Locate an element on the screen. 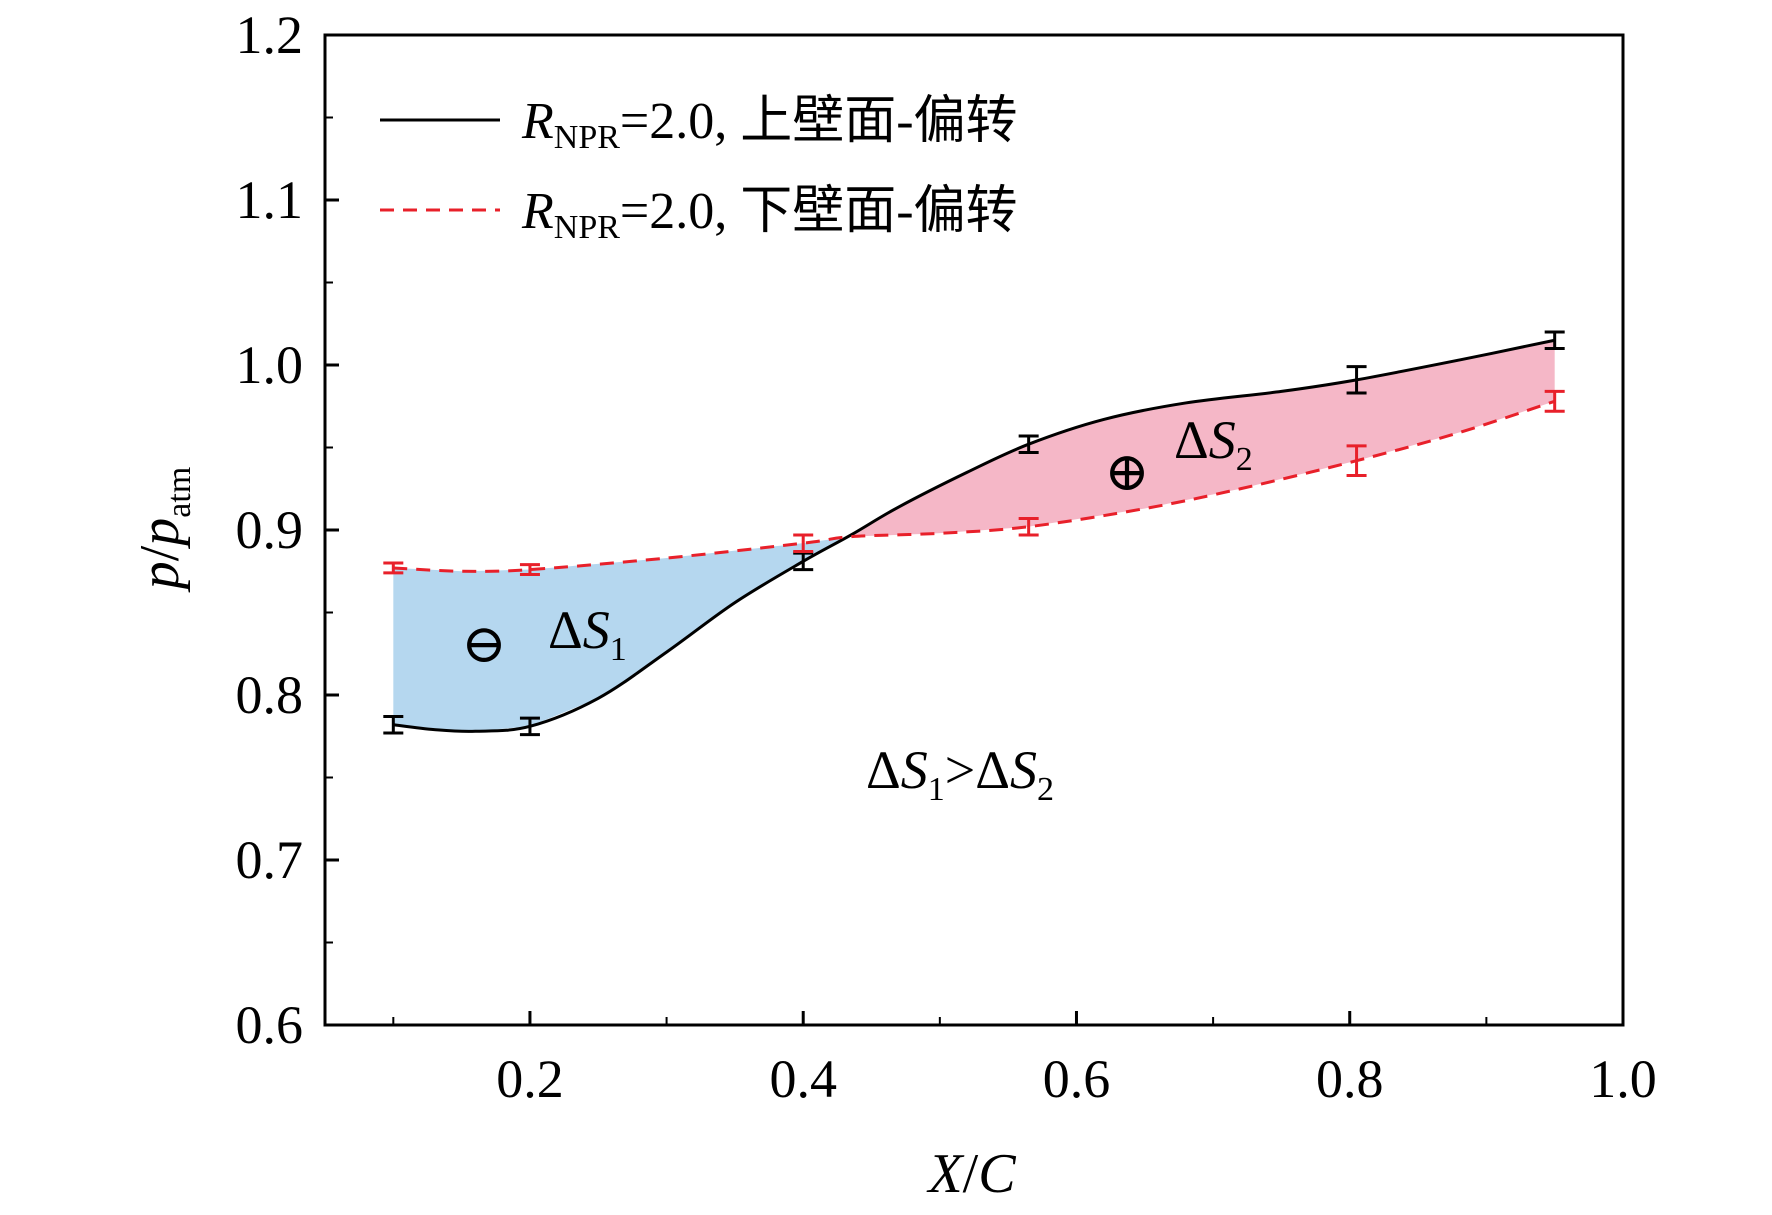 This screenshot has width=1772, height=1215. x-tick-label: 0.8 is located at coordinates (1350, 1079).